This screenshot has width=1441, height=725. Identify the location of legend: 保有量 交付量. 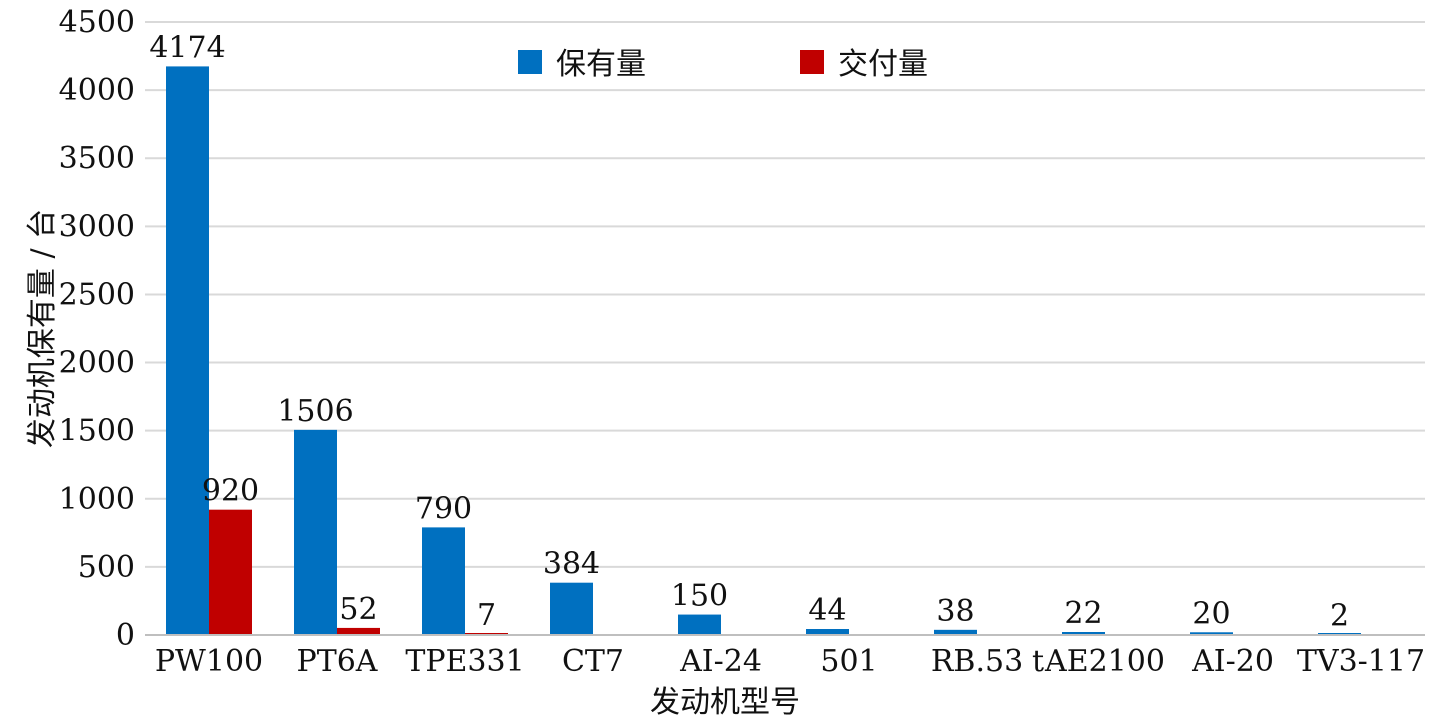
(723, 64).